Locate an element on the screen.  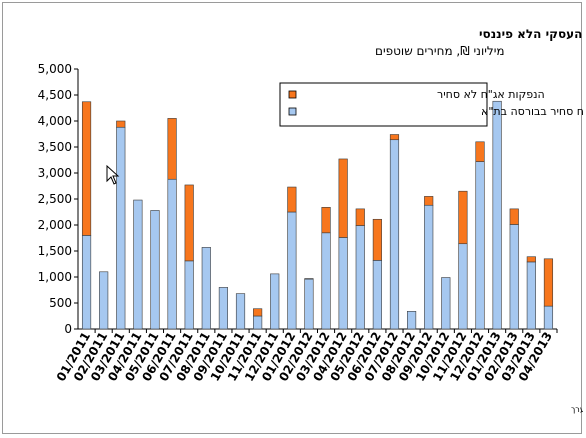
y-tick-label: 2,000 is located at coordinates (55, 225).